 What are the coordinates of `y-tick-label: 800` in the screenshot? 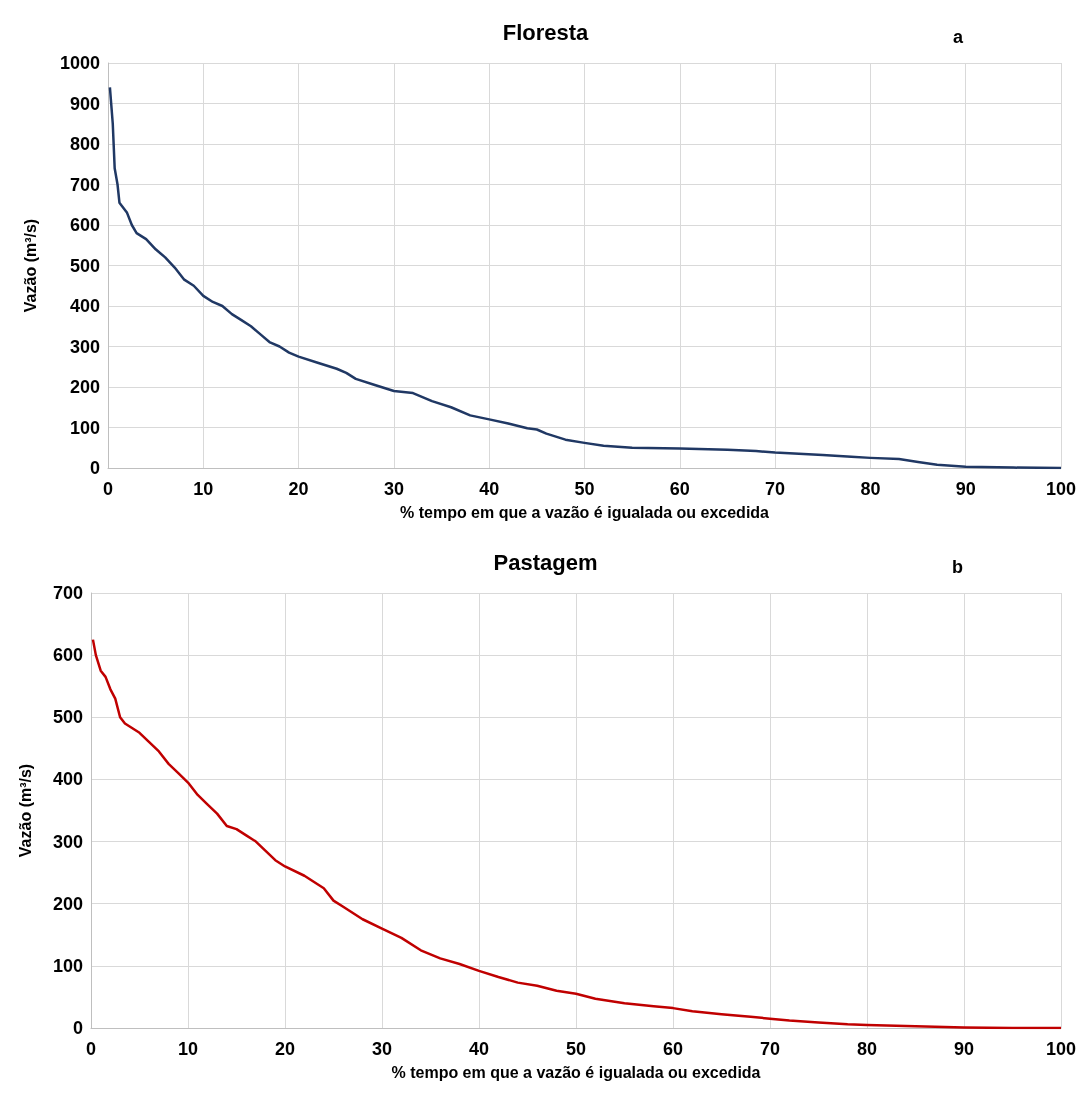 It's located at (84, 144).